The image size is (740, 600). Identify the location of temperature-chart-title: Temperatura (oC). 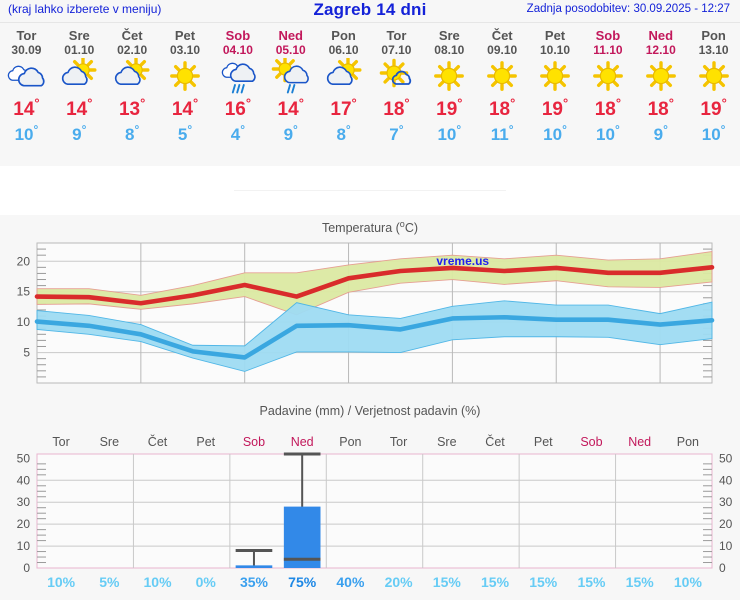
(370, 225).